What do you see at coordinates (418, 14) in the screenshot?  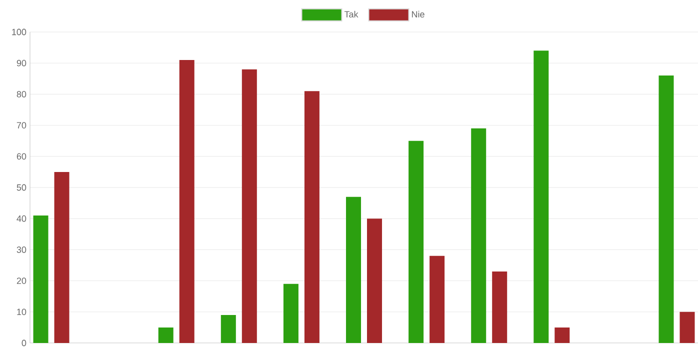 I see `legend-label: Nie` at bounding box center [418, 14].